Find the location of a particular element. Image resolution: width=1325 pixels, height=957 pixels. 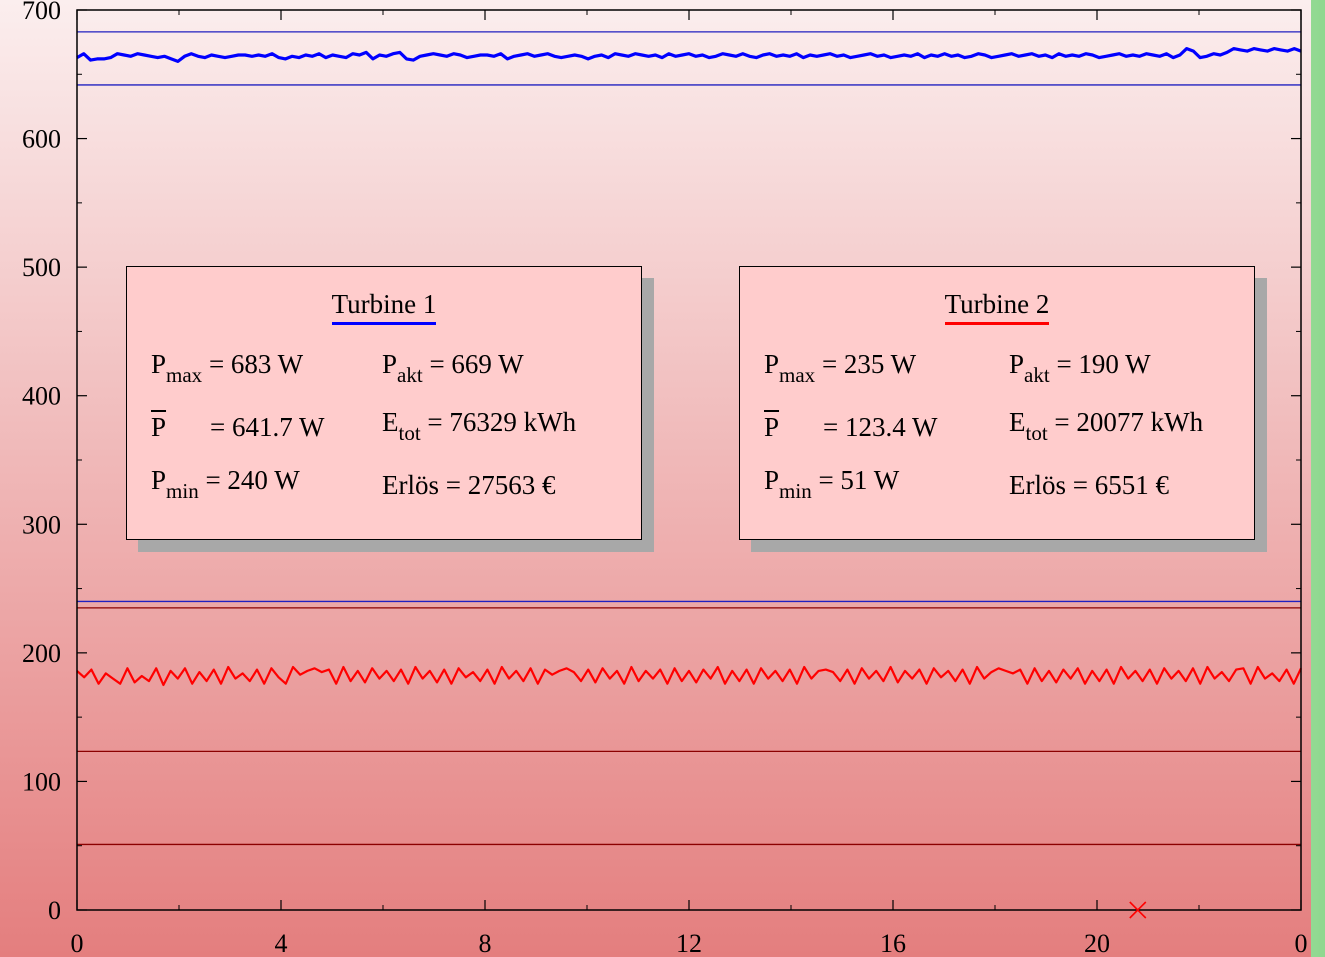

turbine-2-pmean: P = 123.4 W is located at coordinates (851, 427).